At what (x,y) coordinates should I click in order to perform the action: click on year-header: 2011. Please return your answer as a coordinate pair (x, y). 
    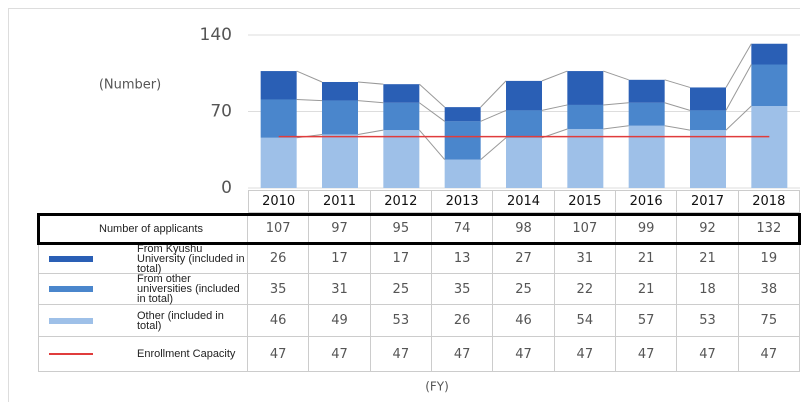
    Looking at the image, I should click on (340, 201).